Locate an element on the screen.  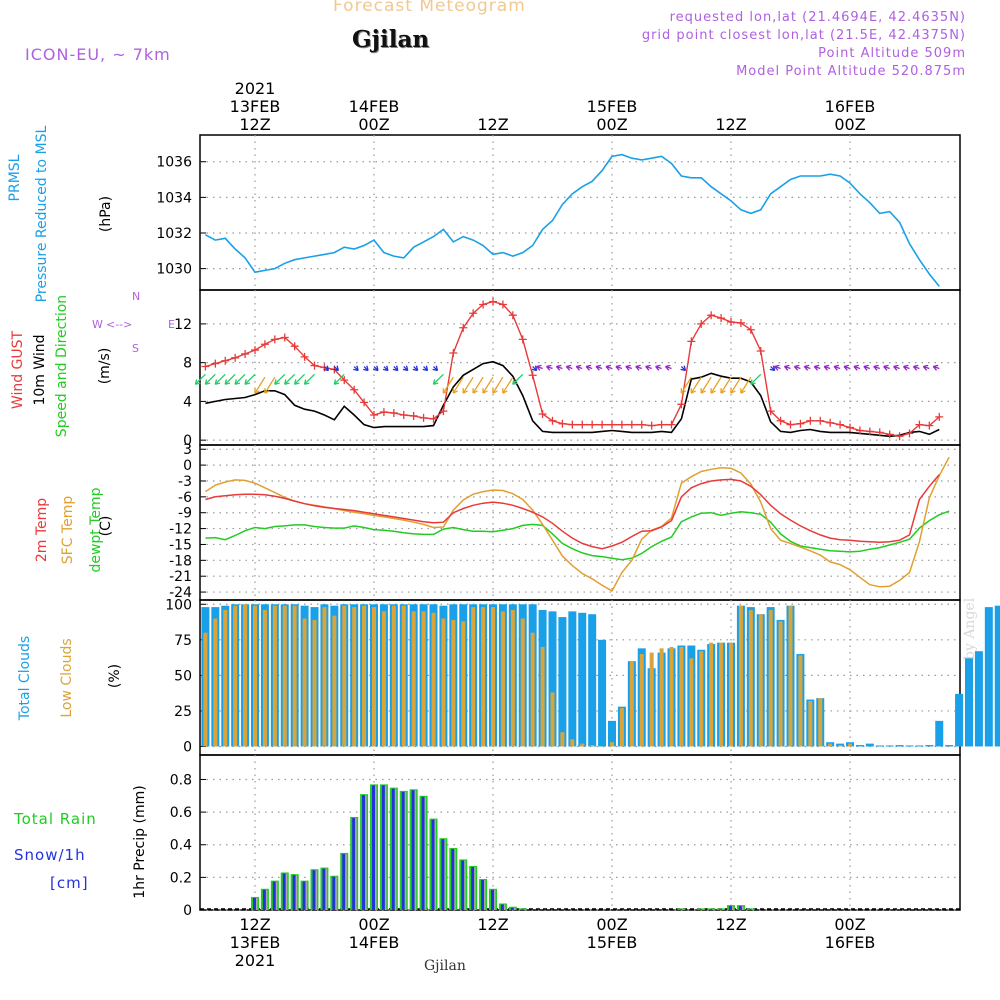
y-tick-label: 1034 is located at coordinates (174, 198).